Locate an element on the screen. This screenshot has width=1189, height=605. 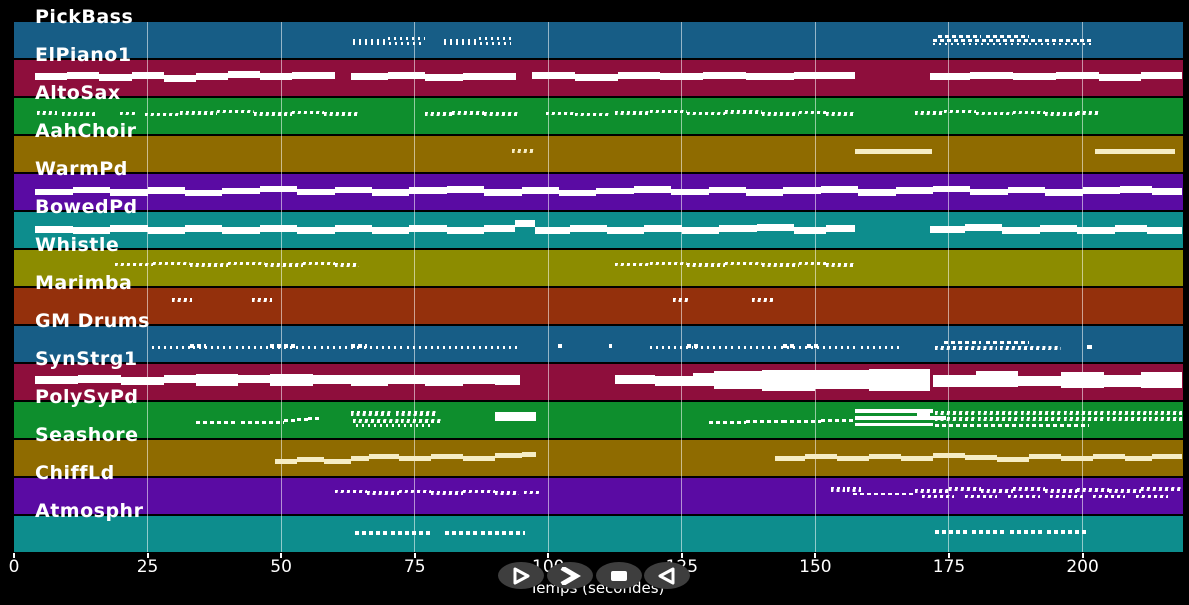
track-band-atmosphr is located at coordinates (598, 534).